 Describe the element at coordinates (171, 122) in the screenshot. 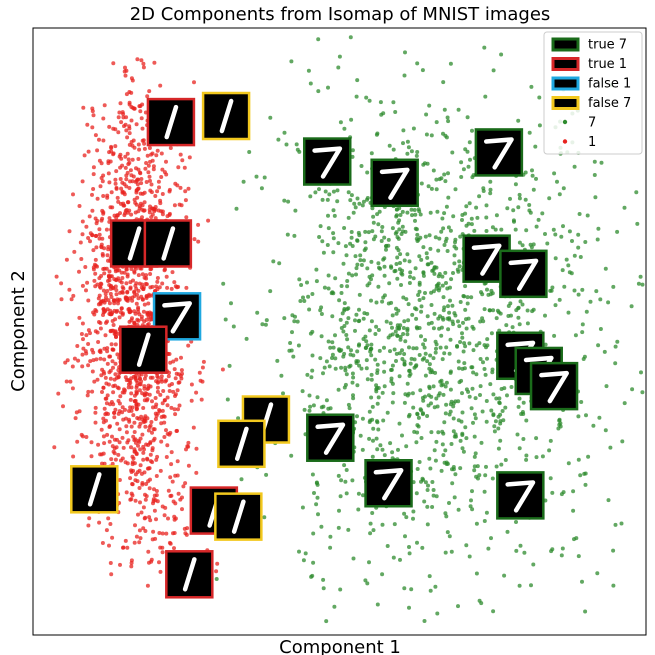

I see `digit-stroke` at that location.